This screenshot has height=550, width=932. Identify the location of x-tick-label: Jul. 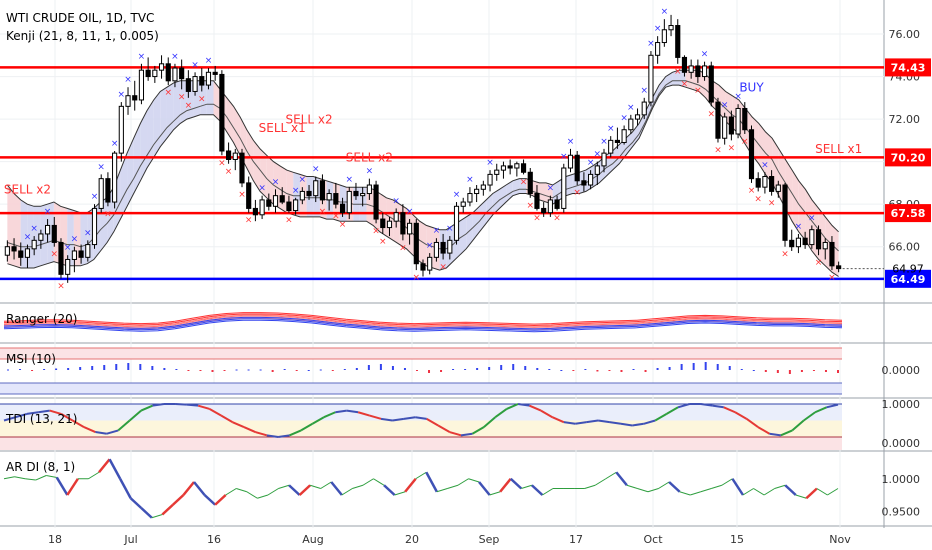
(130, 539).